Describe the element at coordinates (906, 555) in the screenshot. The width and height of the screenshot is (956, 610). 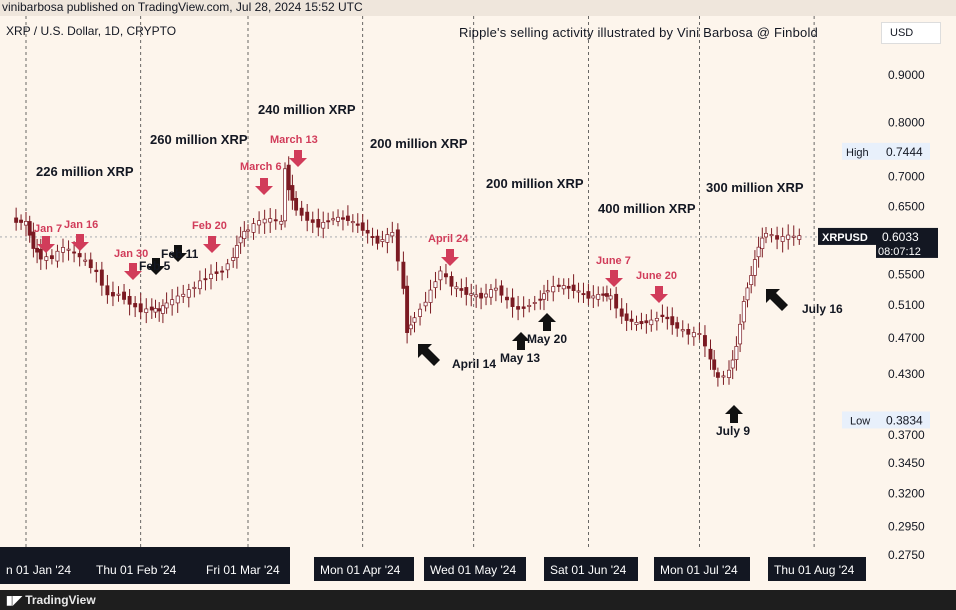
I see `y-tick-label: 0.2750` at that location.